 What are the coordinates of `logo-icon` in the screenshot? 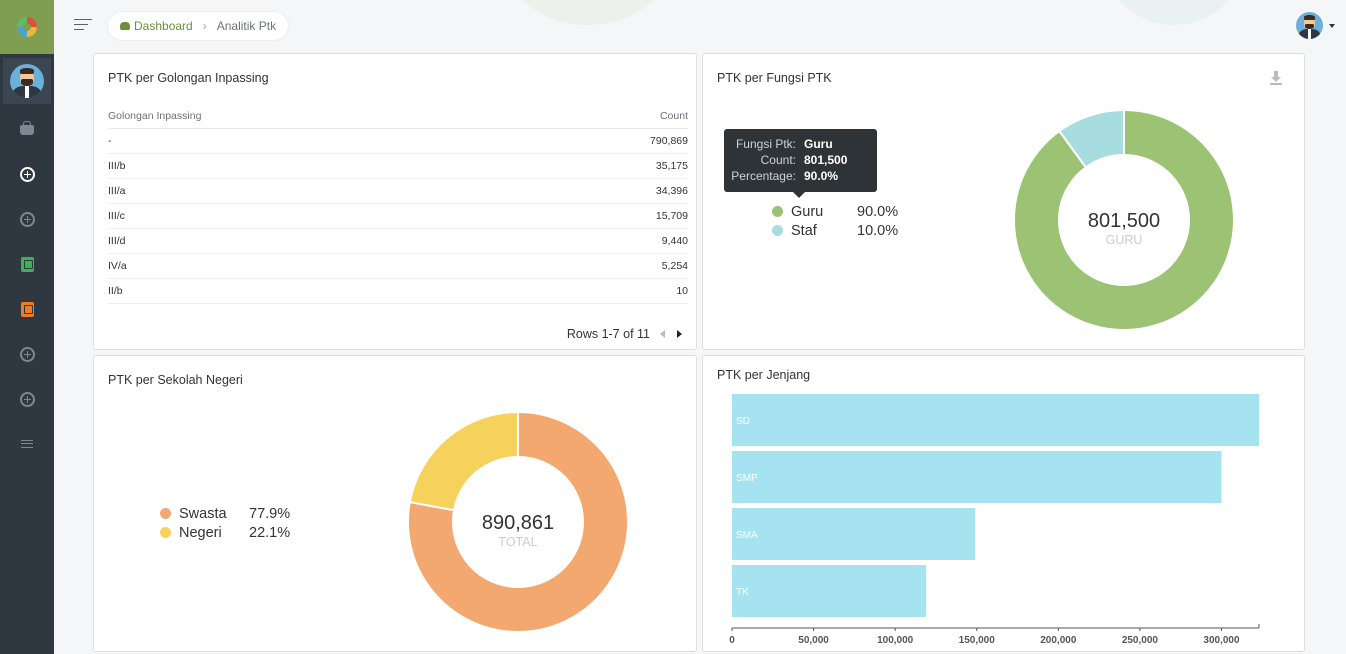 It's located at (27, 27).